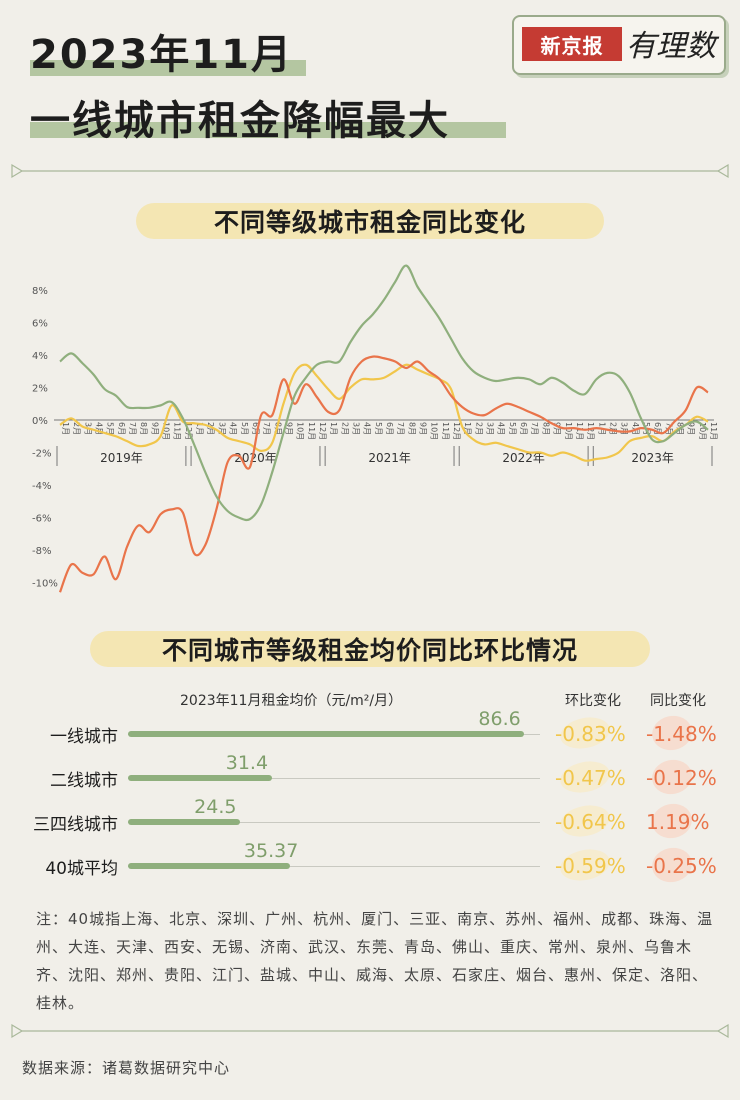  Describe the element at coordinates (389, 458) in the screenshot. I see `year-label: 2021年` at that location.